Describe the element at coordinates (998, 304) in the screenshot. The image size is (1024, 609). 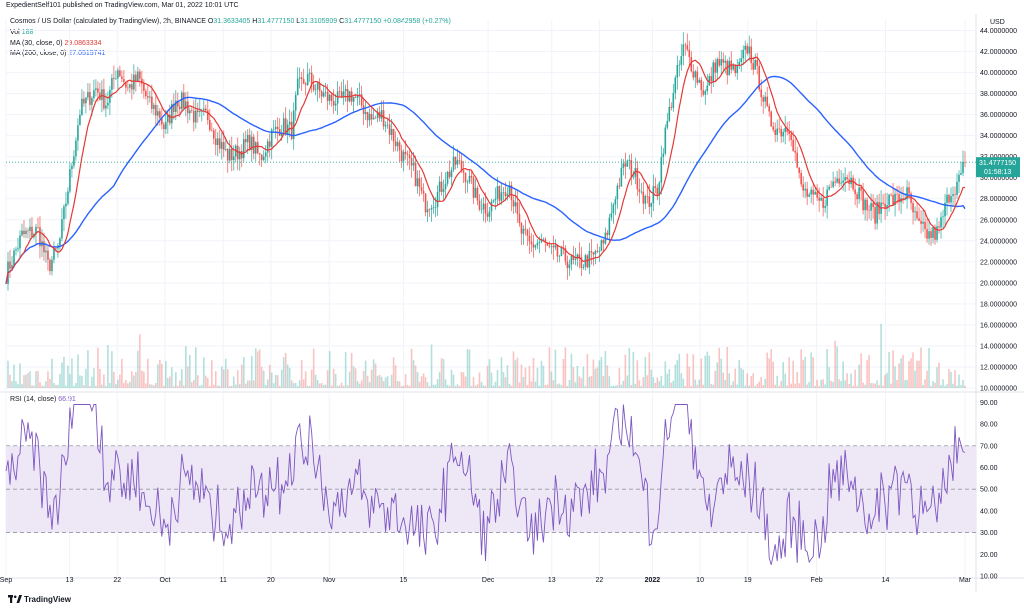
I see `price-tick-label: 18.0000000` at that location.